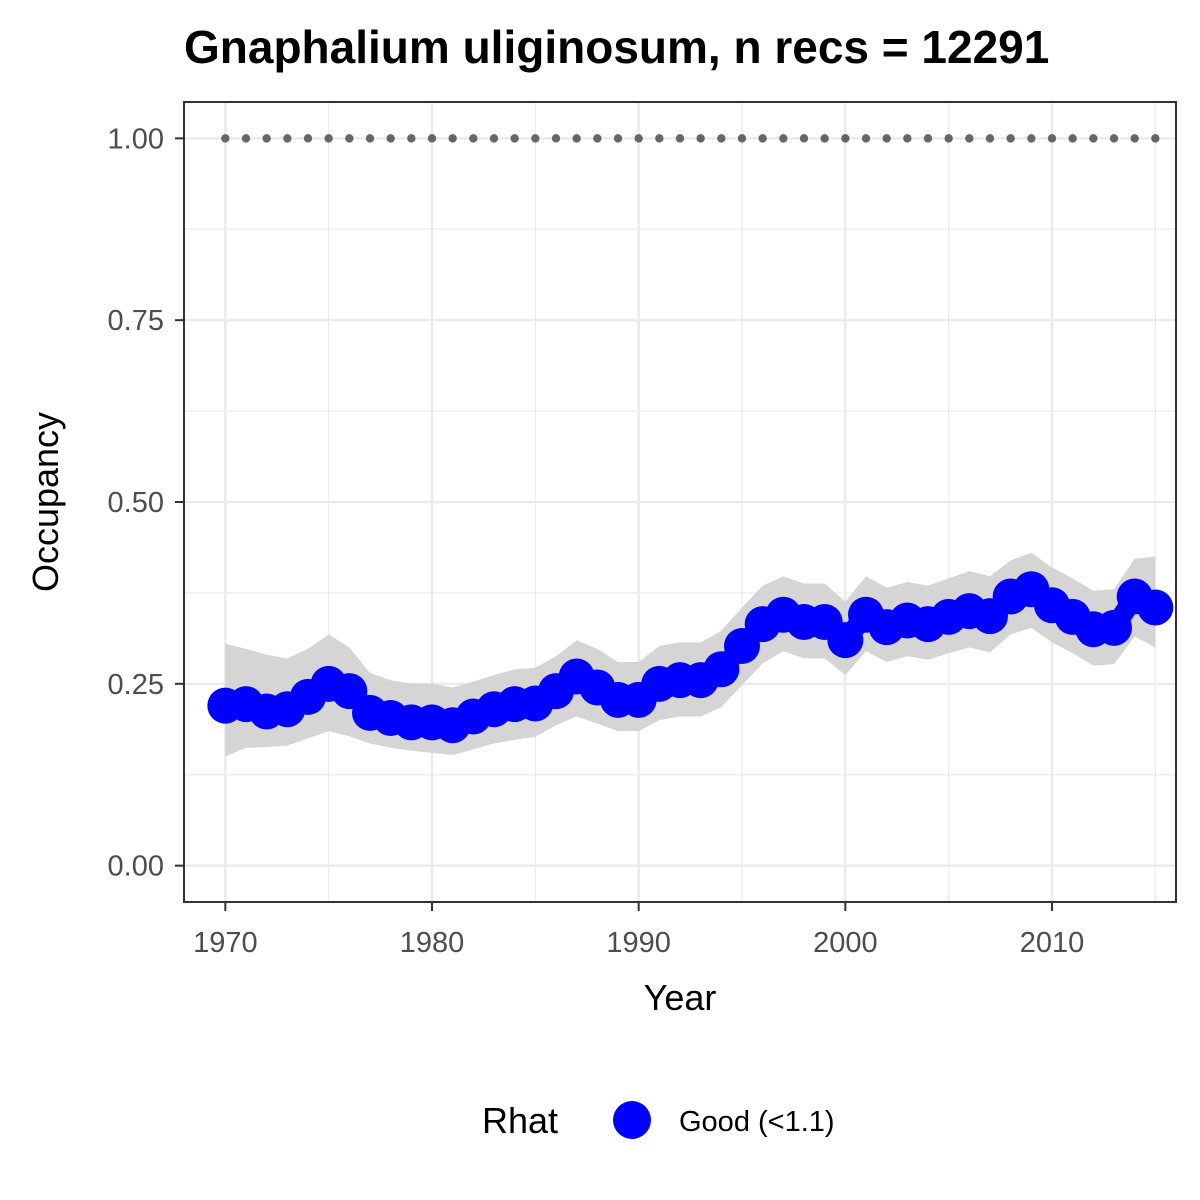 Image resolution: width=1200 pixels, height=1200 pixels. Describe the element at coordinates (757, 1122) in the screenshot. I see `legend-label-good: Good (<1.1)` at that location.